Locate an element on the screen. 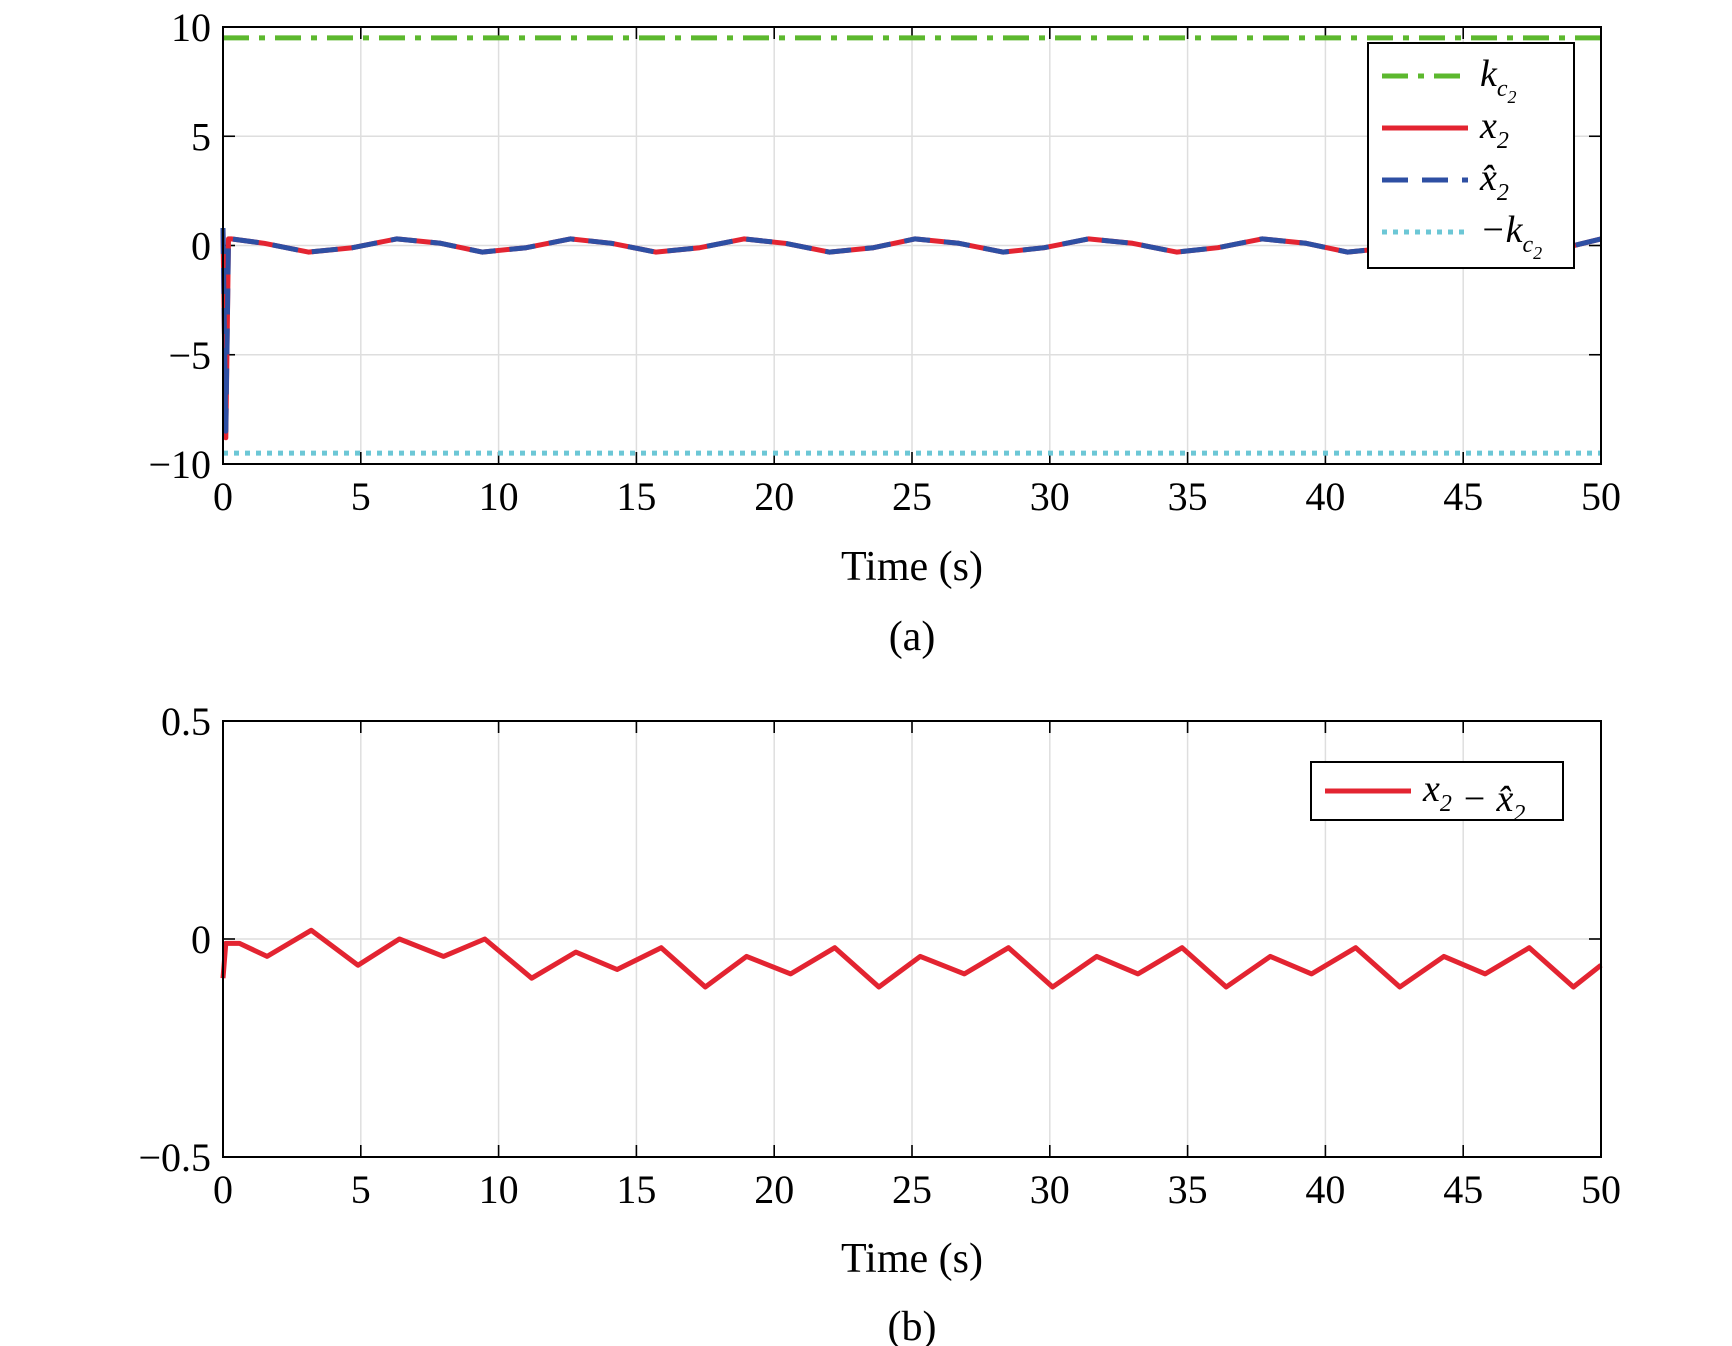  panel-a-legend-box is located at coordinates (1471, 155).